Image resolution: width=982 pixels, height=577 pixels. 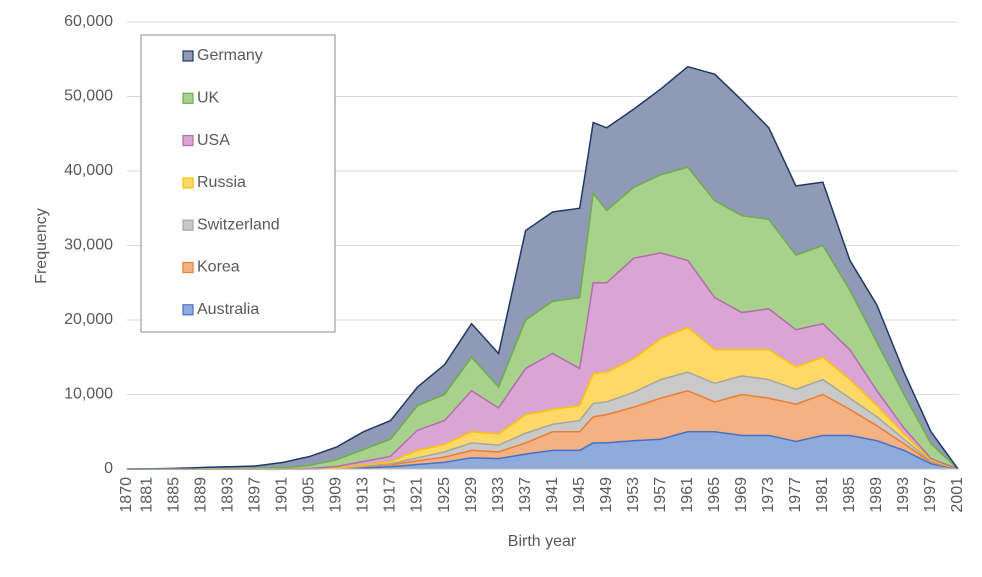 I want to click on legend-box, so click(x=238, y=183).